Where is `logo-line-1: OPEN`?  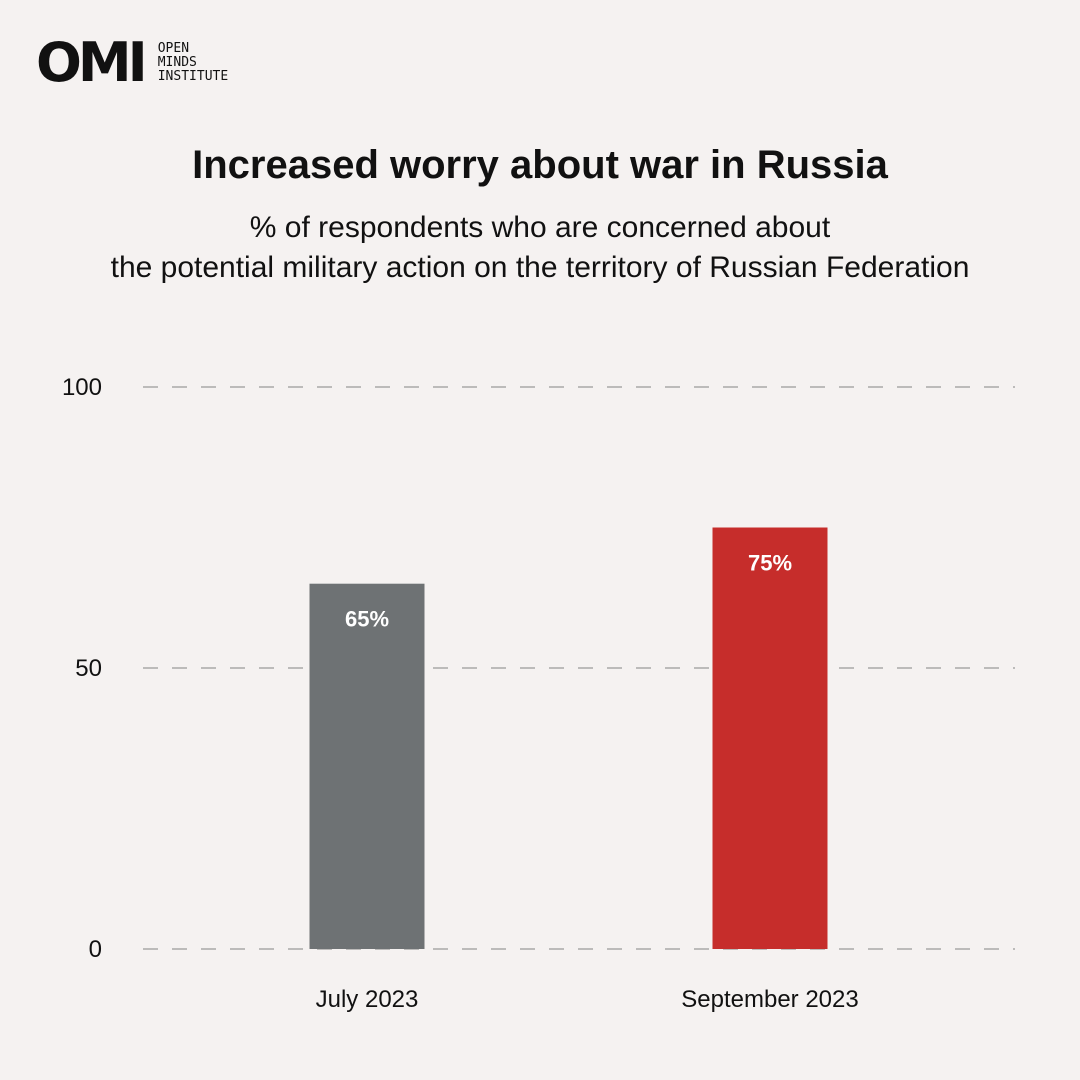 logo-line-1: OPEN is located at coordinates (173, 48).